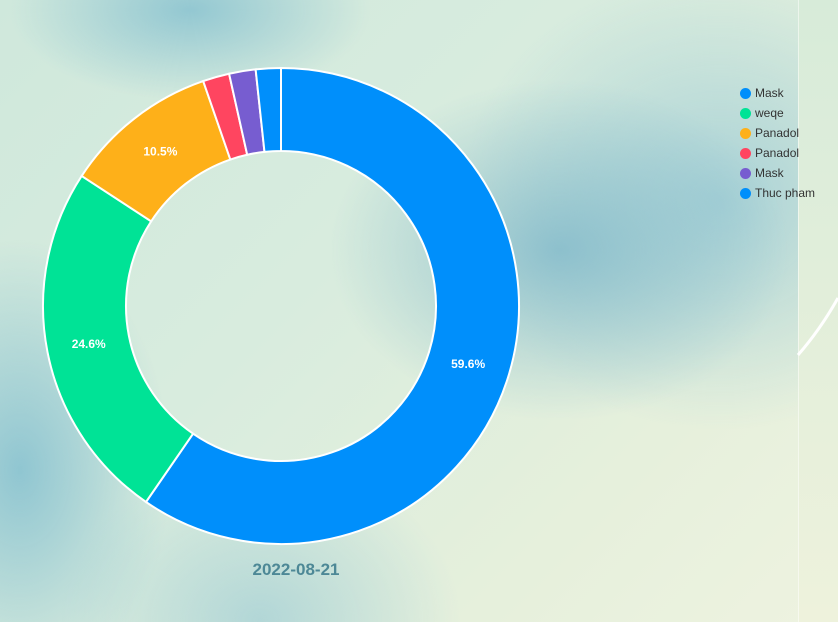  Describe the element at coordinates (785, 193) in the screenshot. I see `legend-label: Thuc pham` at that location.